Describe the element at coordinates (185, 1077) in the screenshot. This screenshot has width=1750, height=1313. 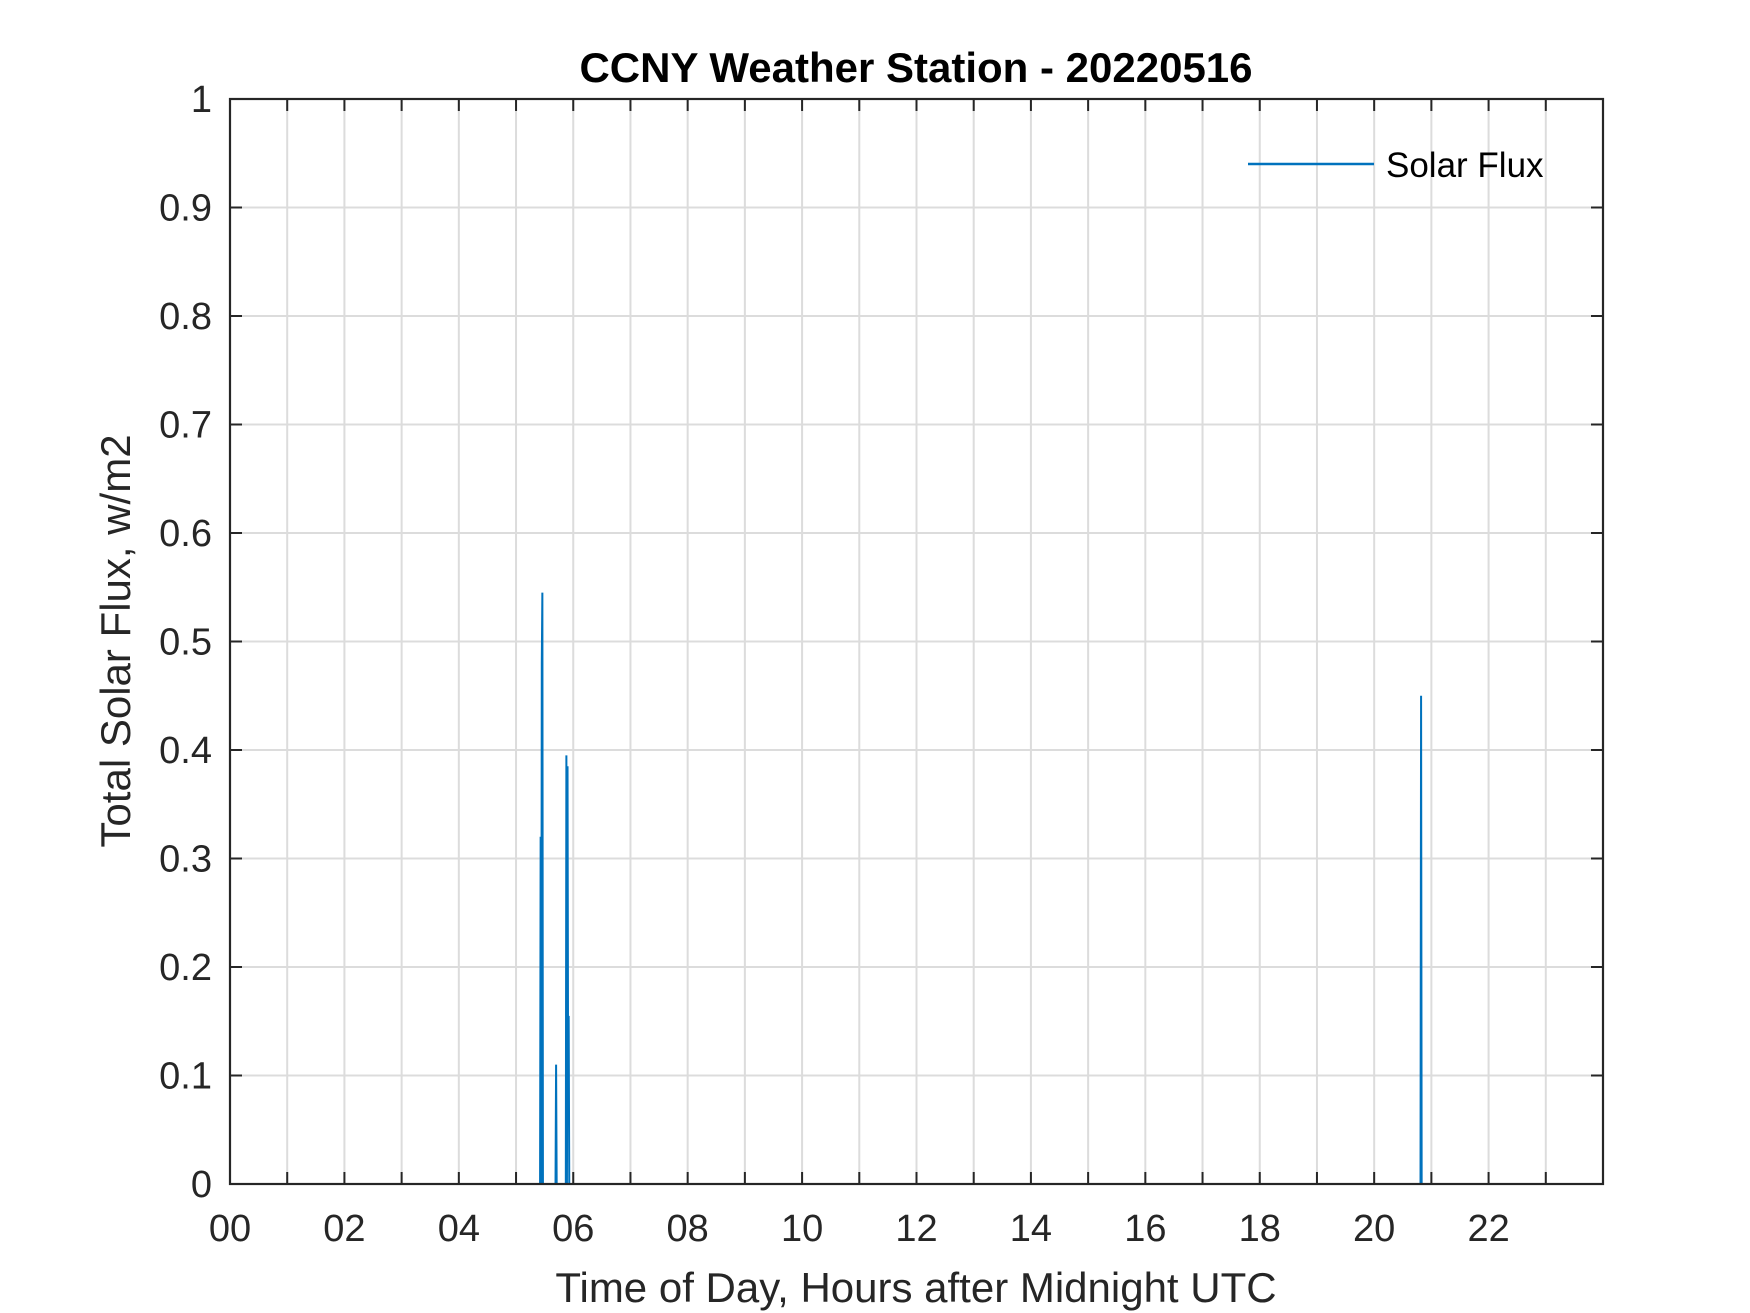
I see `y-tick-label: 0.1` at that location.